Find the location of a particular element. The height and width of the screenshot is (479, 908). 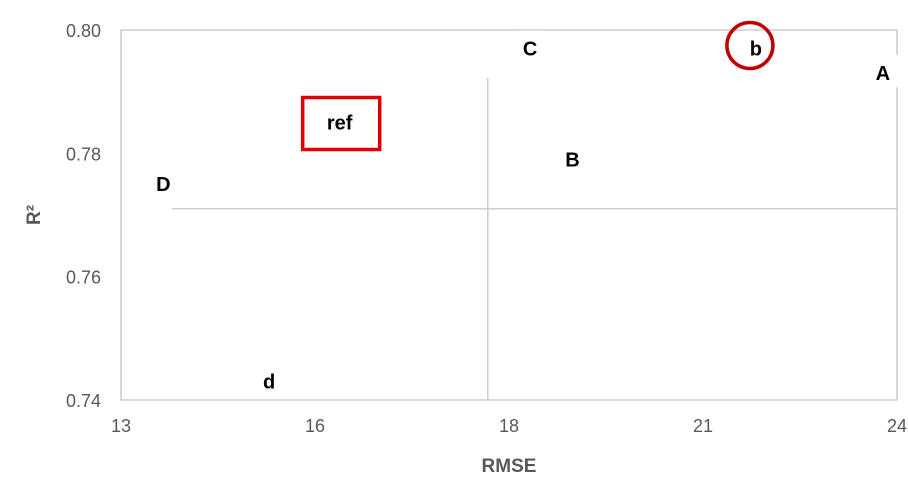

point-label: C is located at coordinates (530, 50).